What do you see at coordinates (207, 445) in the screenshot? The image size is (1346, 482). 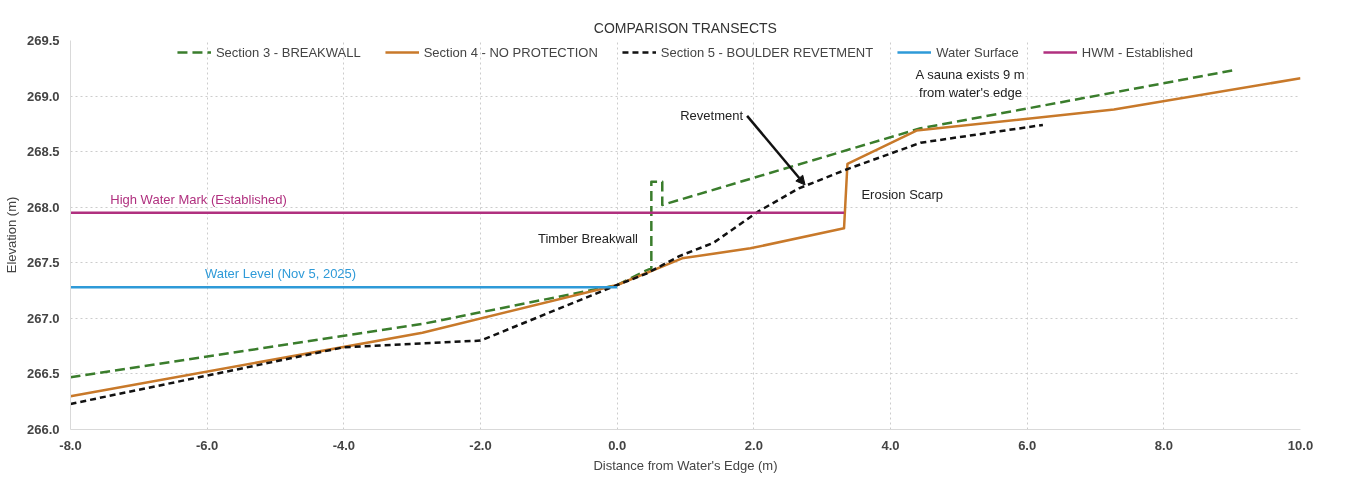 I see `x-tick-label: -6.0` at bounding box center [207, 445].